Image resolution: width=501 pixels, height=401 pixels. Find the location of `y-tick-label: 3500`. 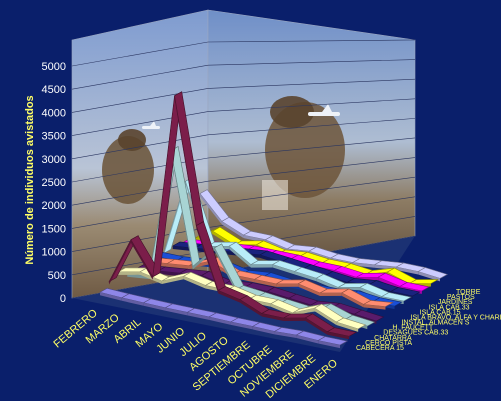

y-tick-label: 3500 is located at coordinates (54, 137).